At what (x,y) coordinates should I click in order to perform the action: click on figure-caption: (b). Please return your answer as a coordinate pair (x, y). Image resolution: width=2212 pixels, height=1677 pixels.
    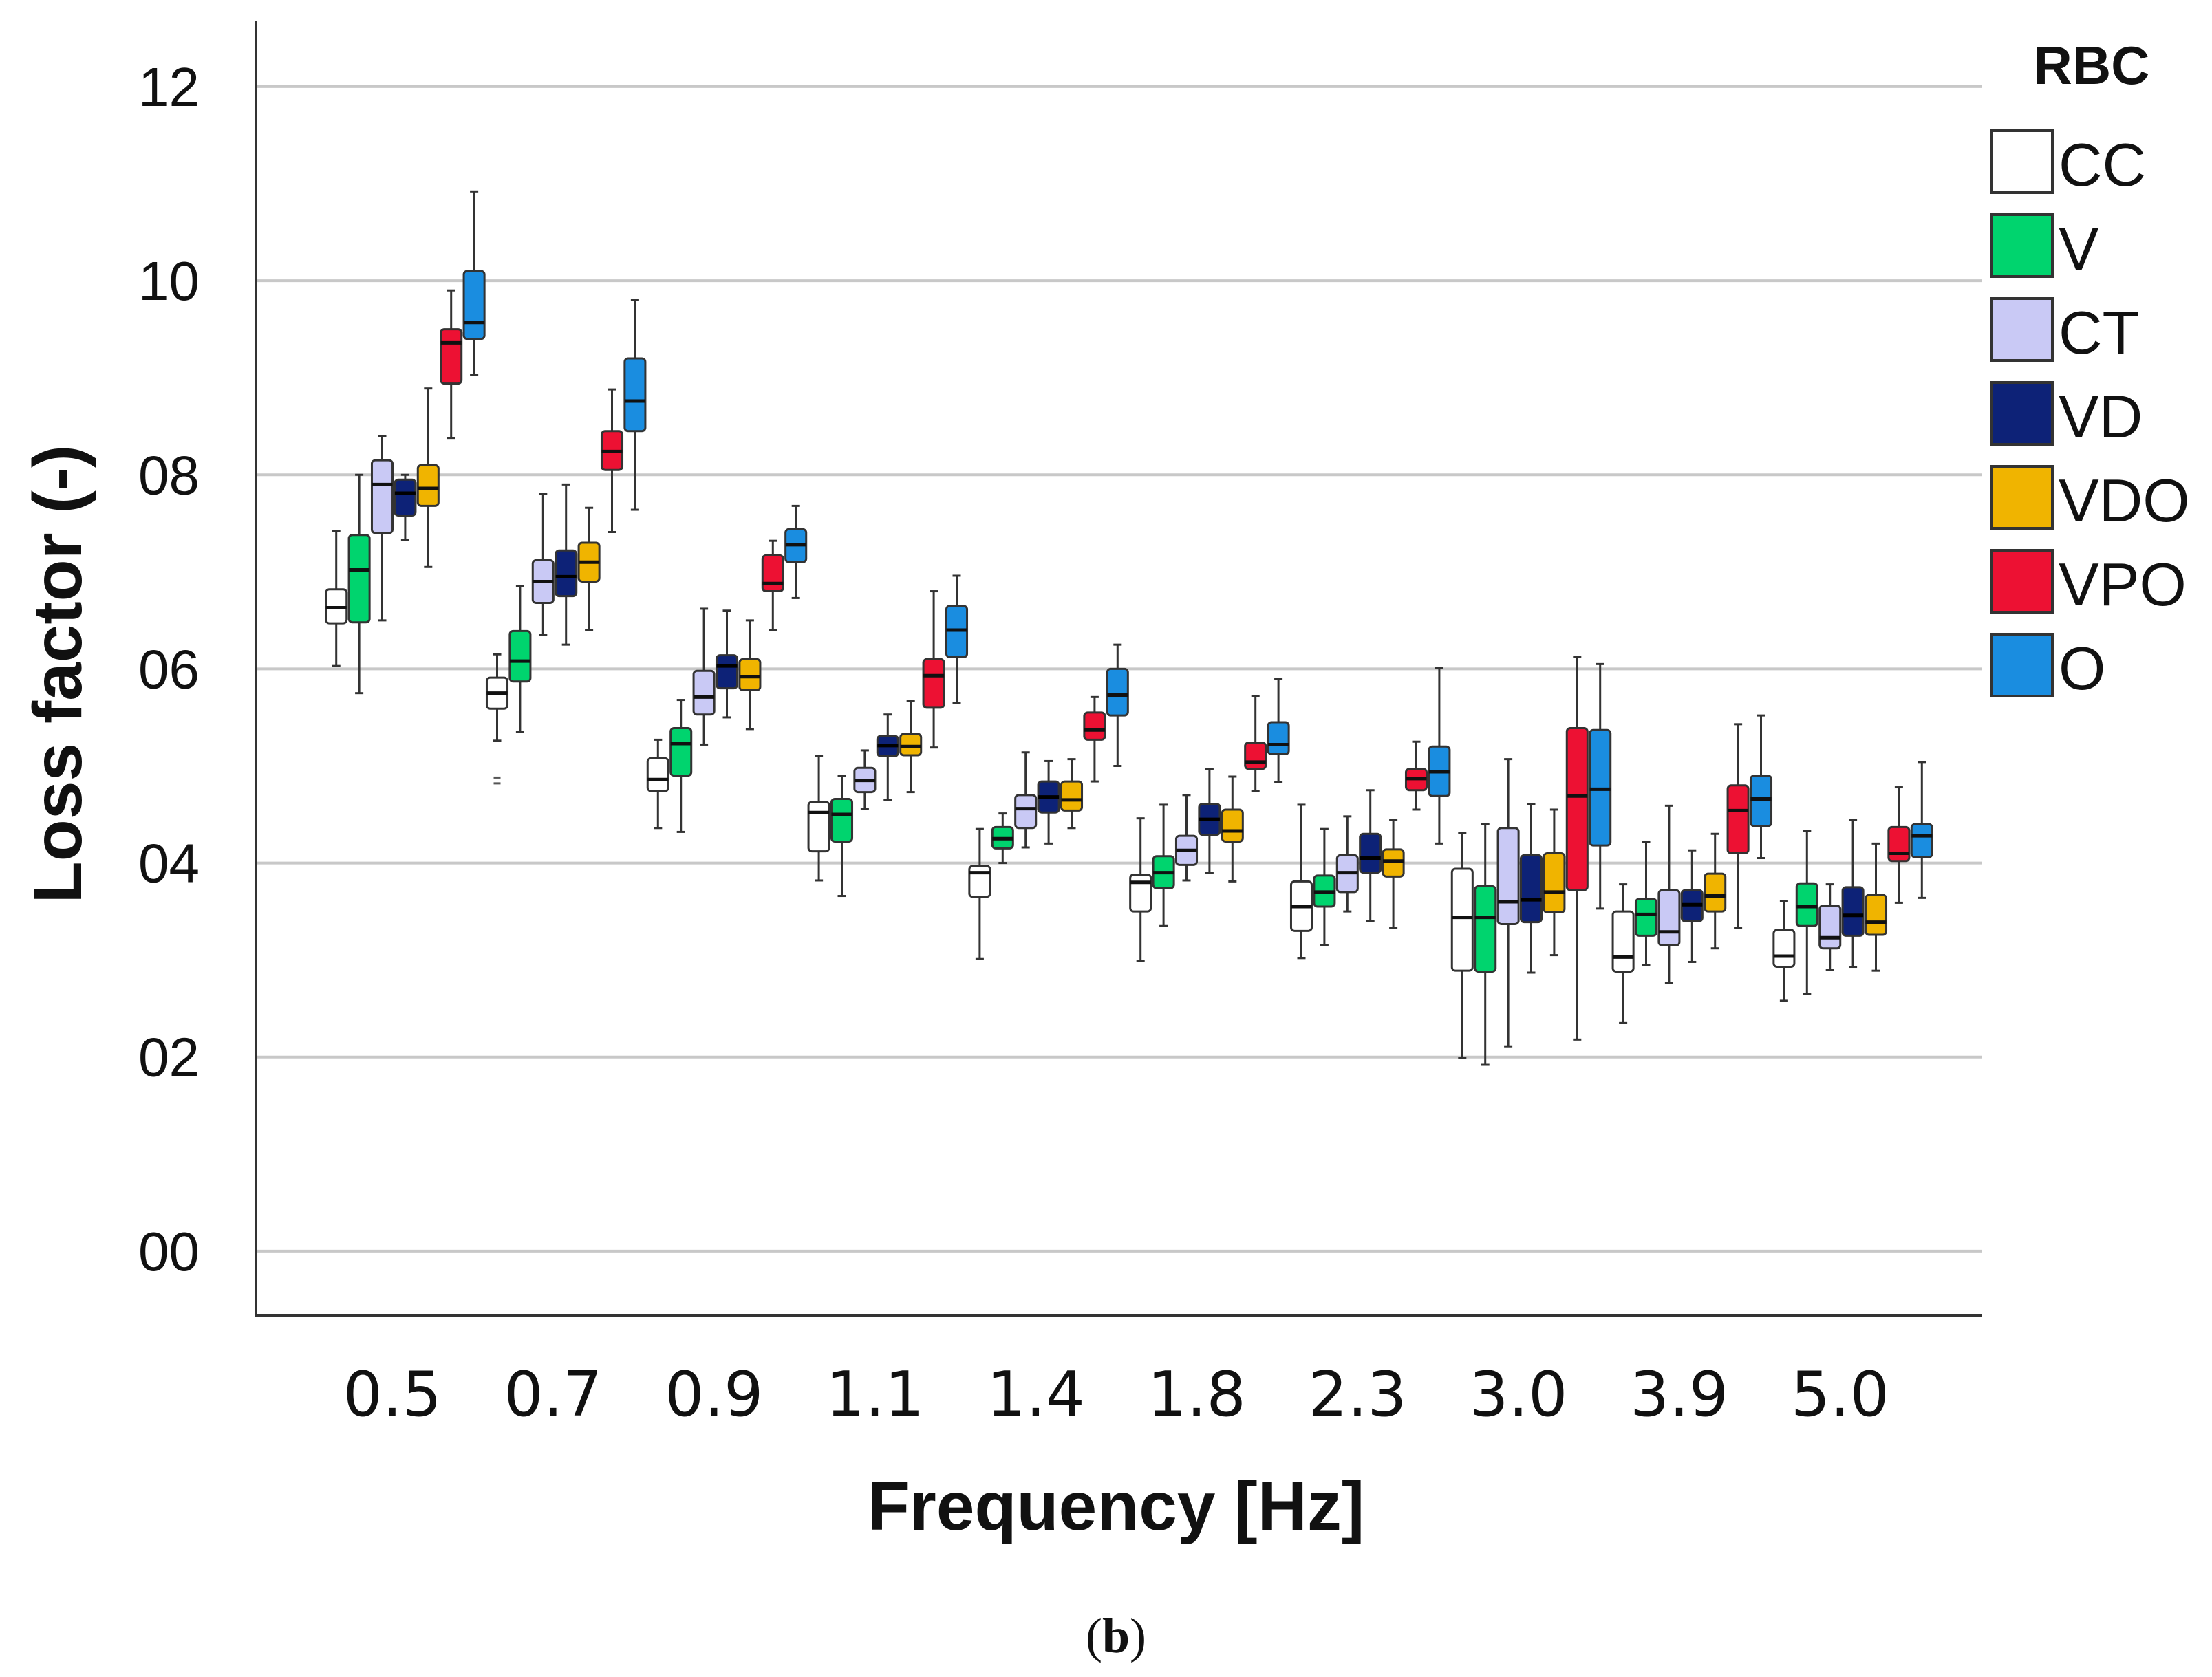
    Looking at the image, I should click on (1116, 1635).